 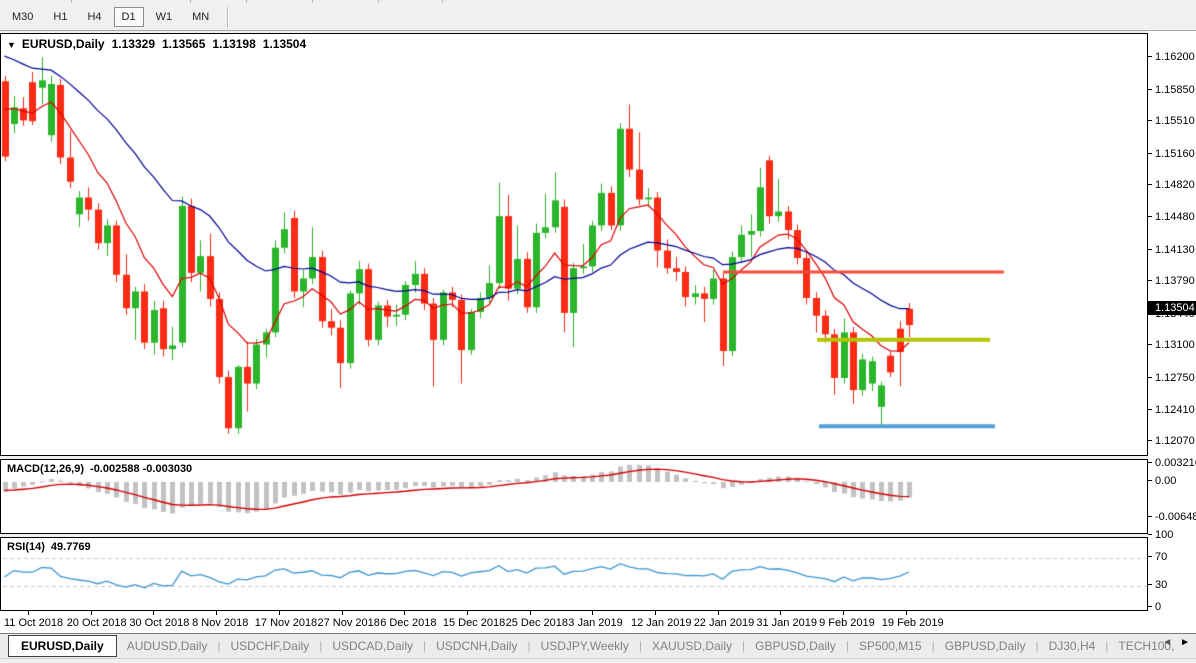 What do you see at coordinates (1175, 153) in the screenshot?
I see `price-tick-label: 1.15160` at bounding box center [1175, 153].